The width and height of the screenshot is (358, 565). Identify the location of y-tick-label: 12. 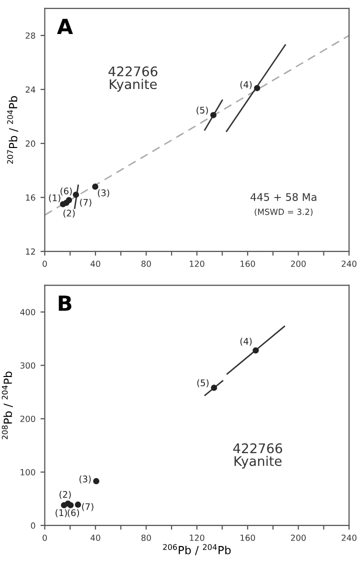
(30, 251).